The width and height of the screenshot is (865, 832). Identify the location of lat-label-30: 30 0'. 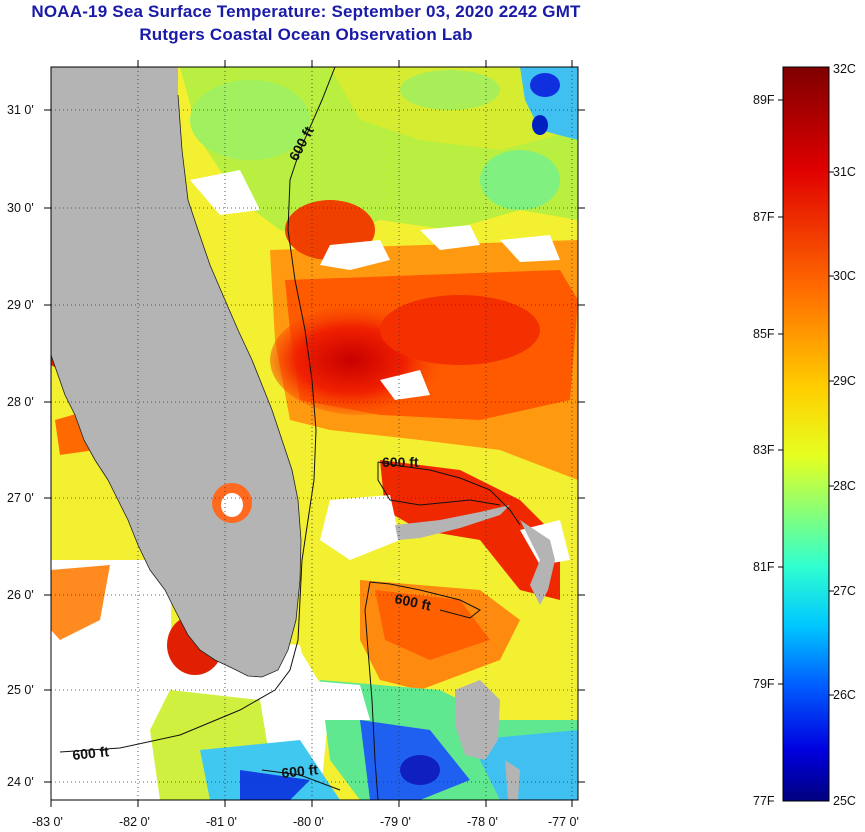
(20, 208).